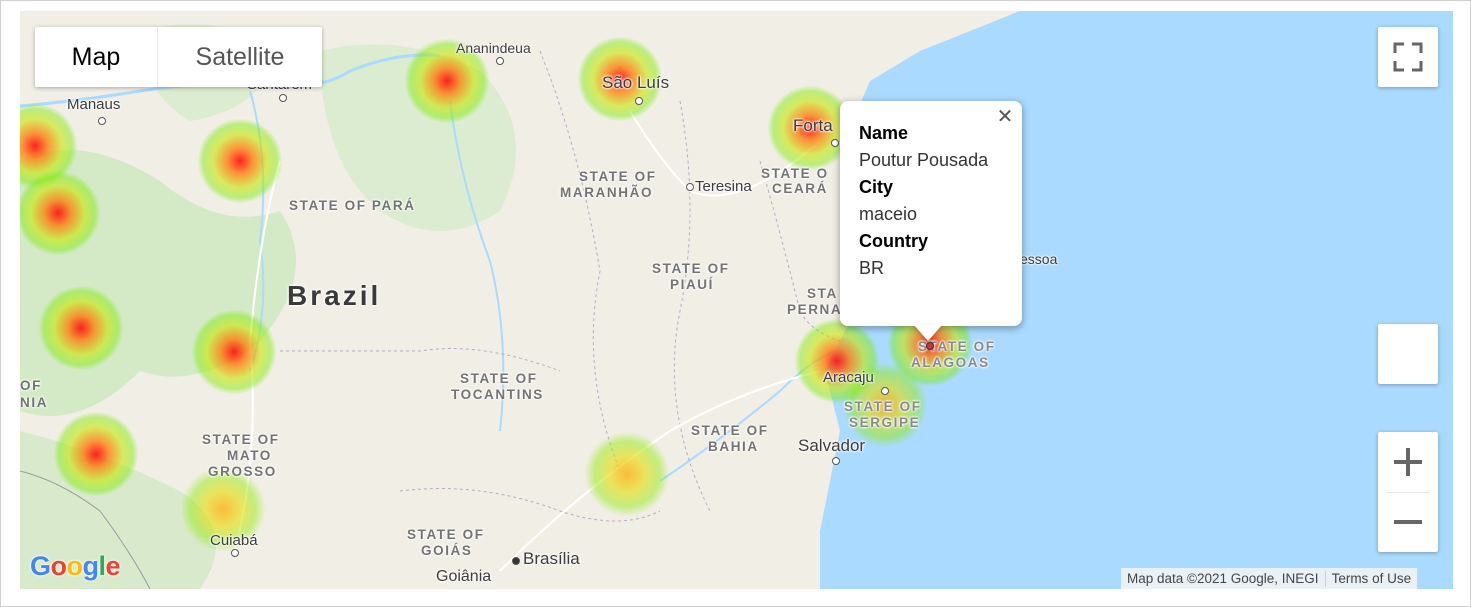 This screenshot has height=607, width=1471. Describe the element at coordinates (242, 471) in the screenshot. I see `state-label-mato-grosso-3: GROSSO` at that location.